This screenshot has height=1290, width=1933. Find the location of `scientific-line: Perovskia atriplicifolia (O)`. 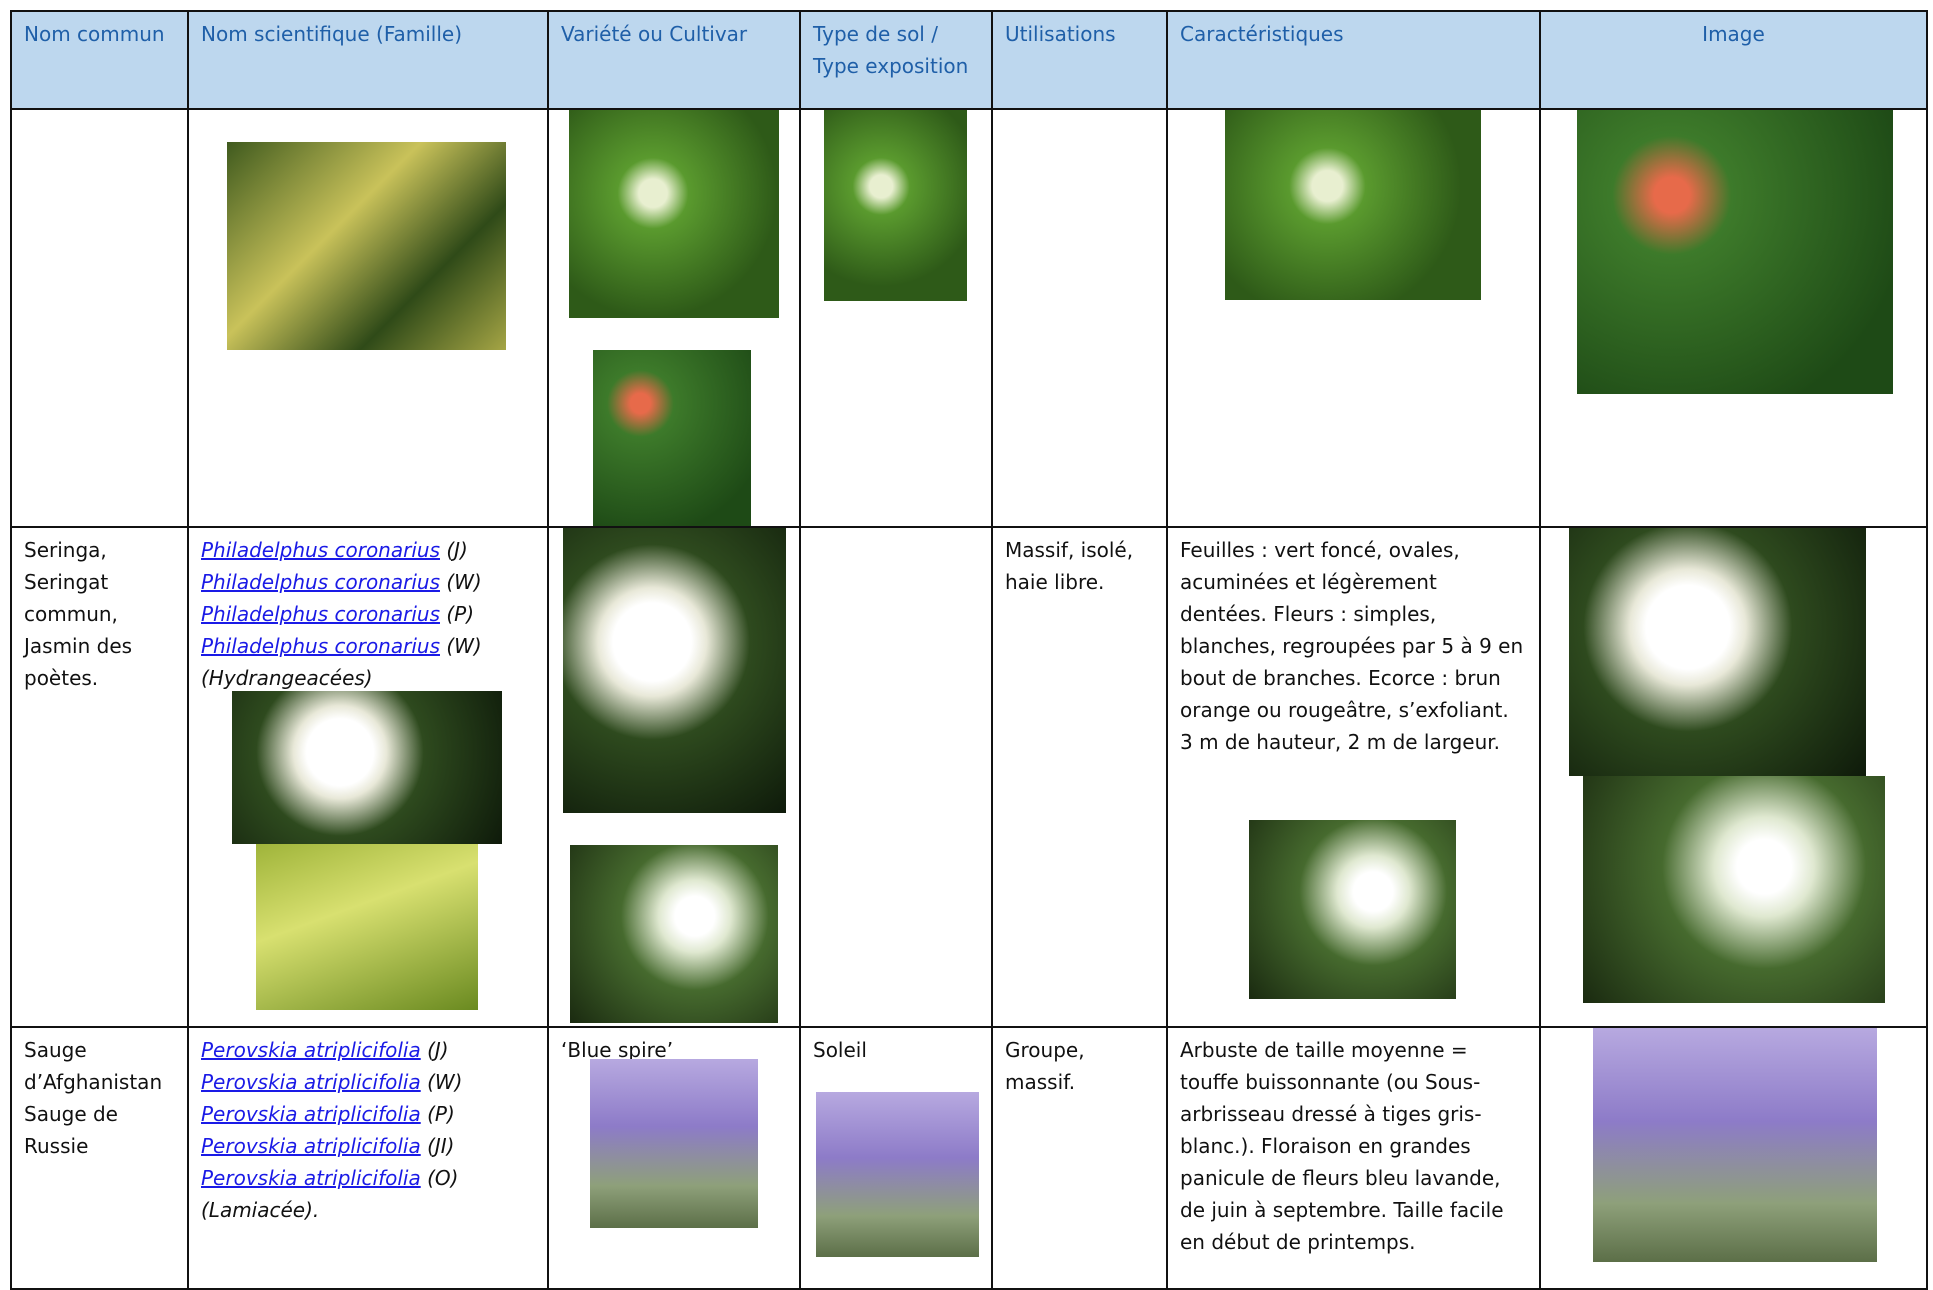

scientific-line: Perovskia atriplicifolia (O) is located at coordinates (368, 1178).